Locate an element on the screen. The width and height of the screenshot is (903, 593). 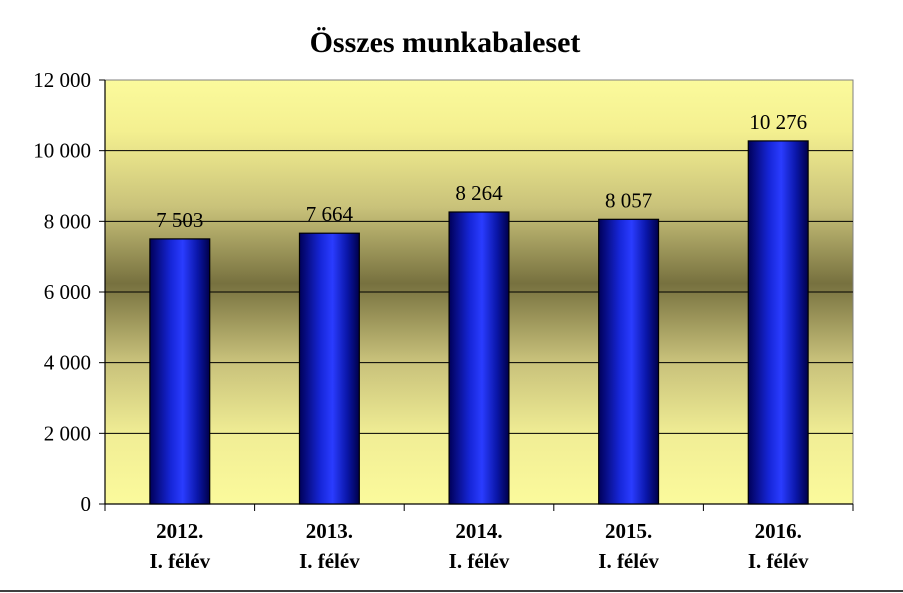
x-tick-label: 2012. is located at coordinates (179, 531).